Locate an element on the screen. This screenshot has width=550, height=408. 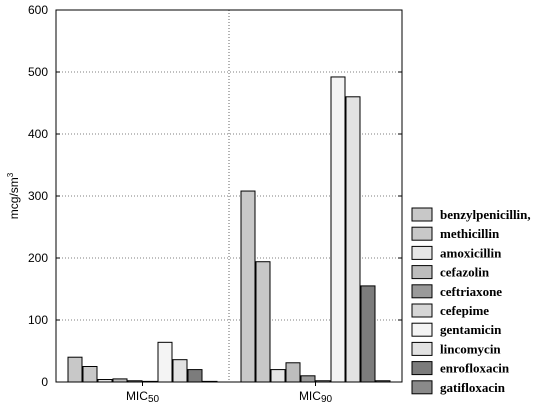
y-axis-label: mcg/sm3 is located at coordinates (13, 195).